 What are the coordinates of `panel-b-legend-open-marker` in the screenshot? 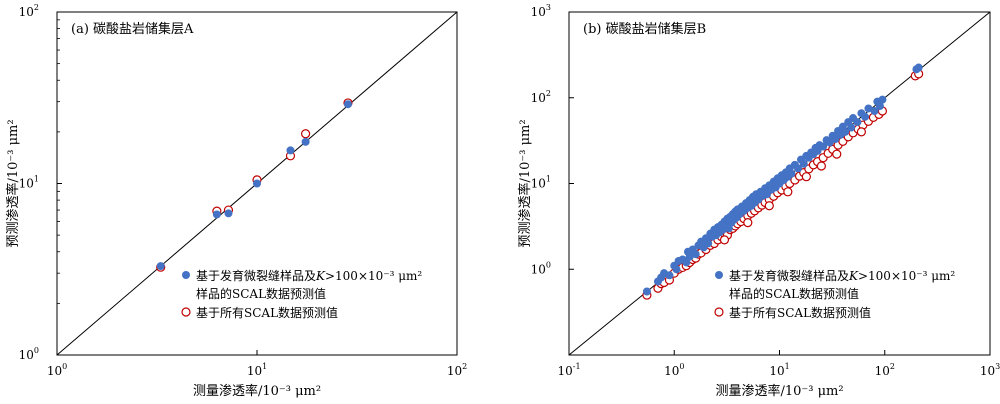 It's located at (719, 312).